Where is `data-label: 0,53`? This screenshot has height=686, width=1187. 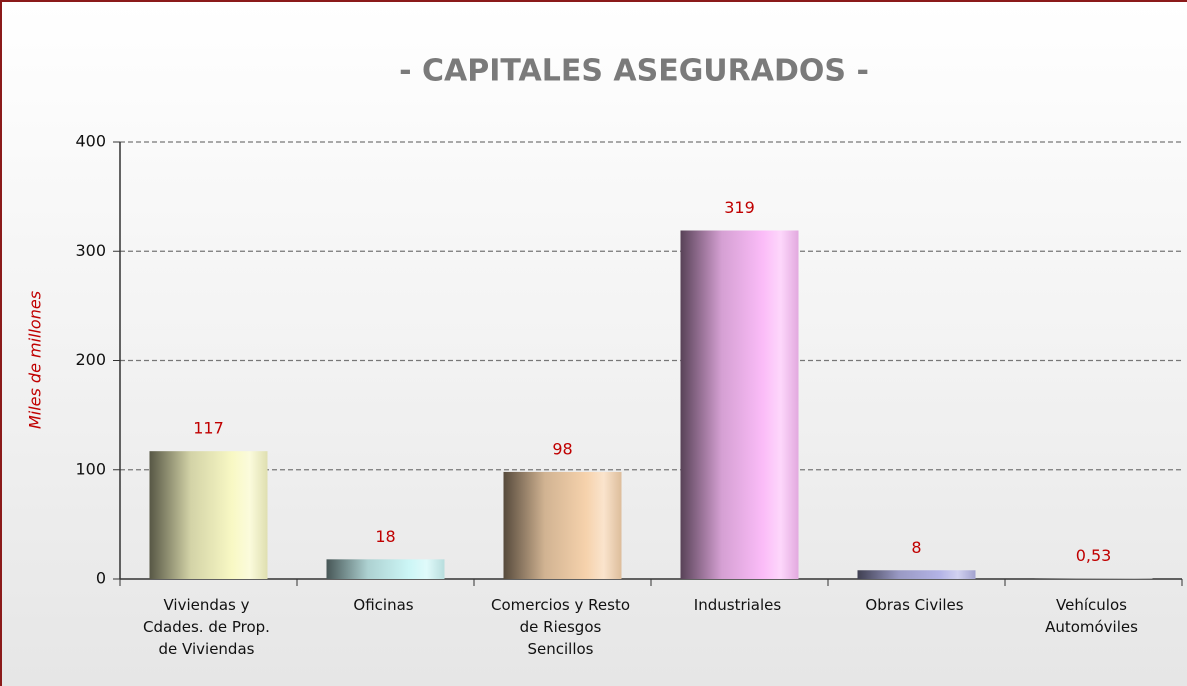 data-label: 0,53 is located at coordinates (1094, 555).